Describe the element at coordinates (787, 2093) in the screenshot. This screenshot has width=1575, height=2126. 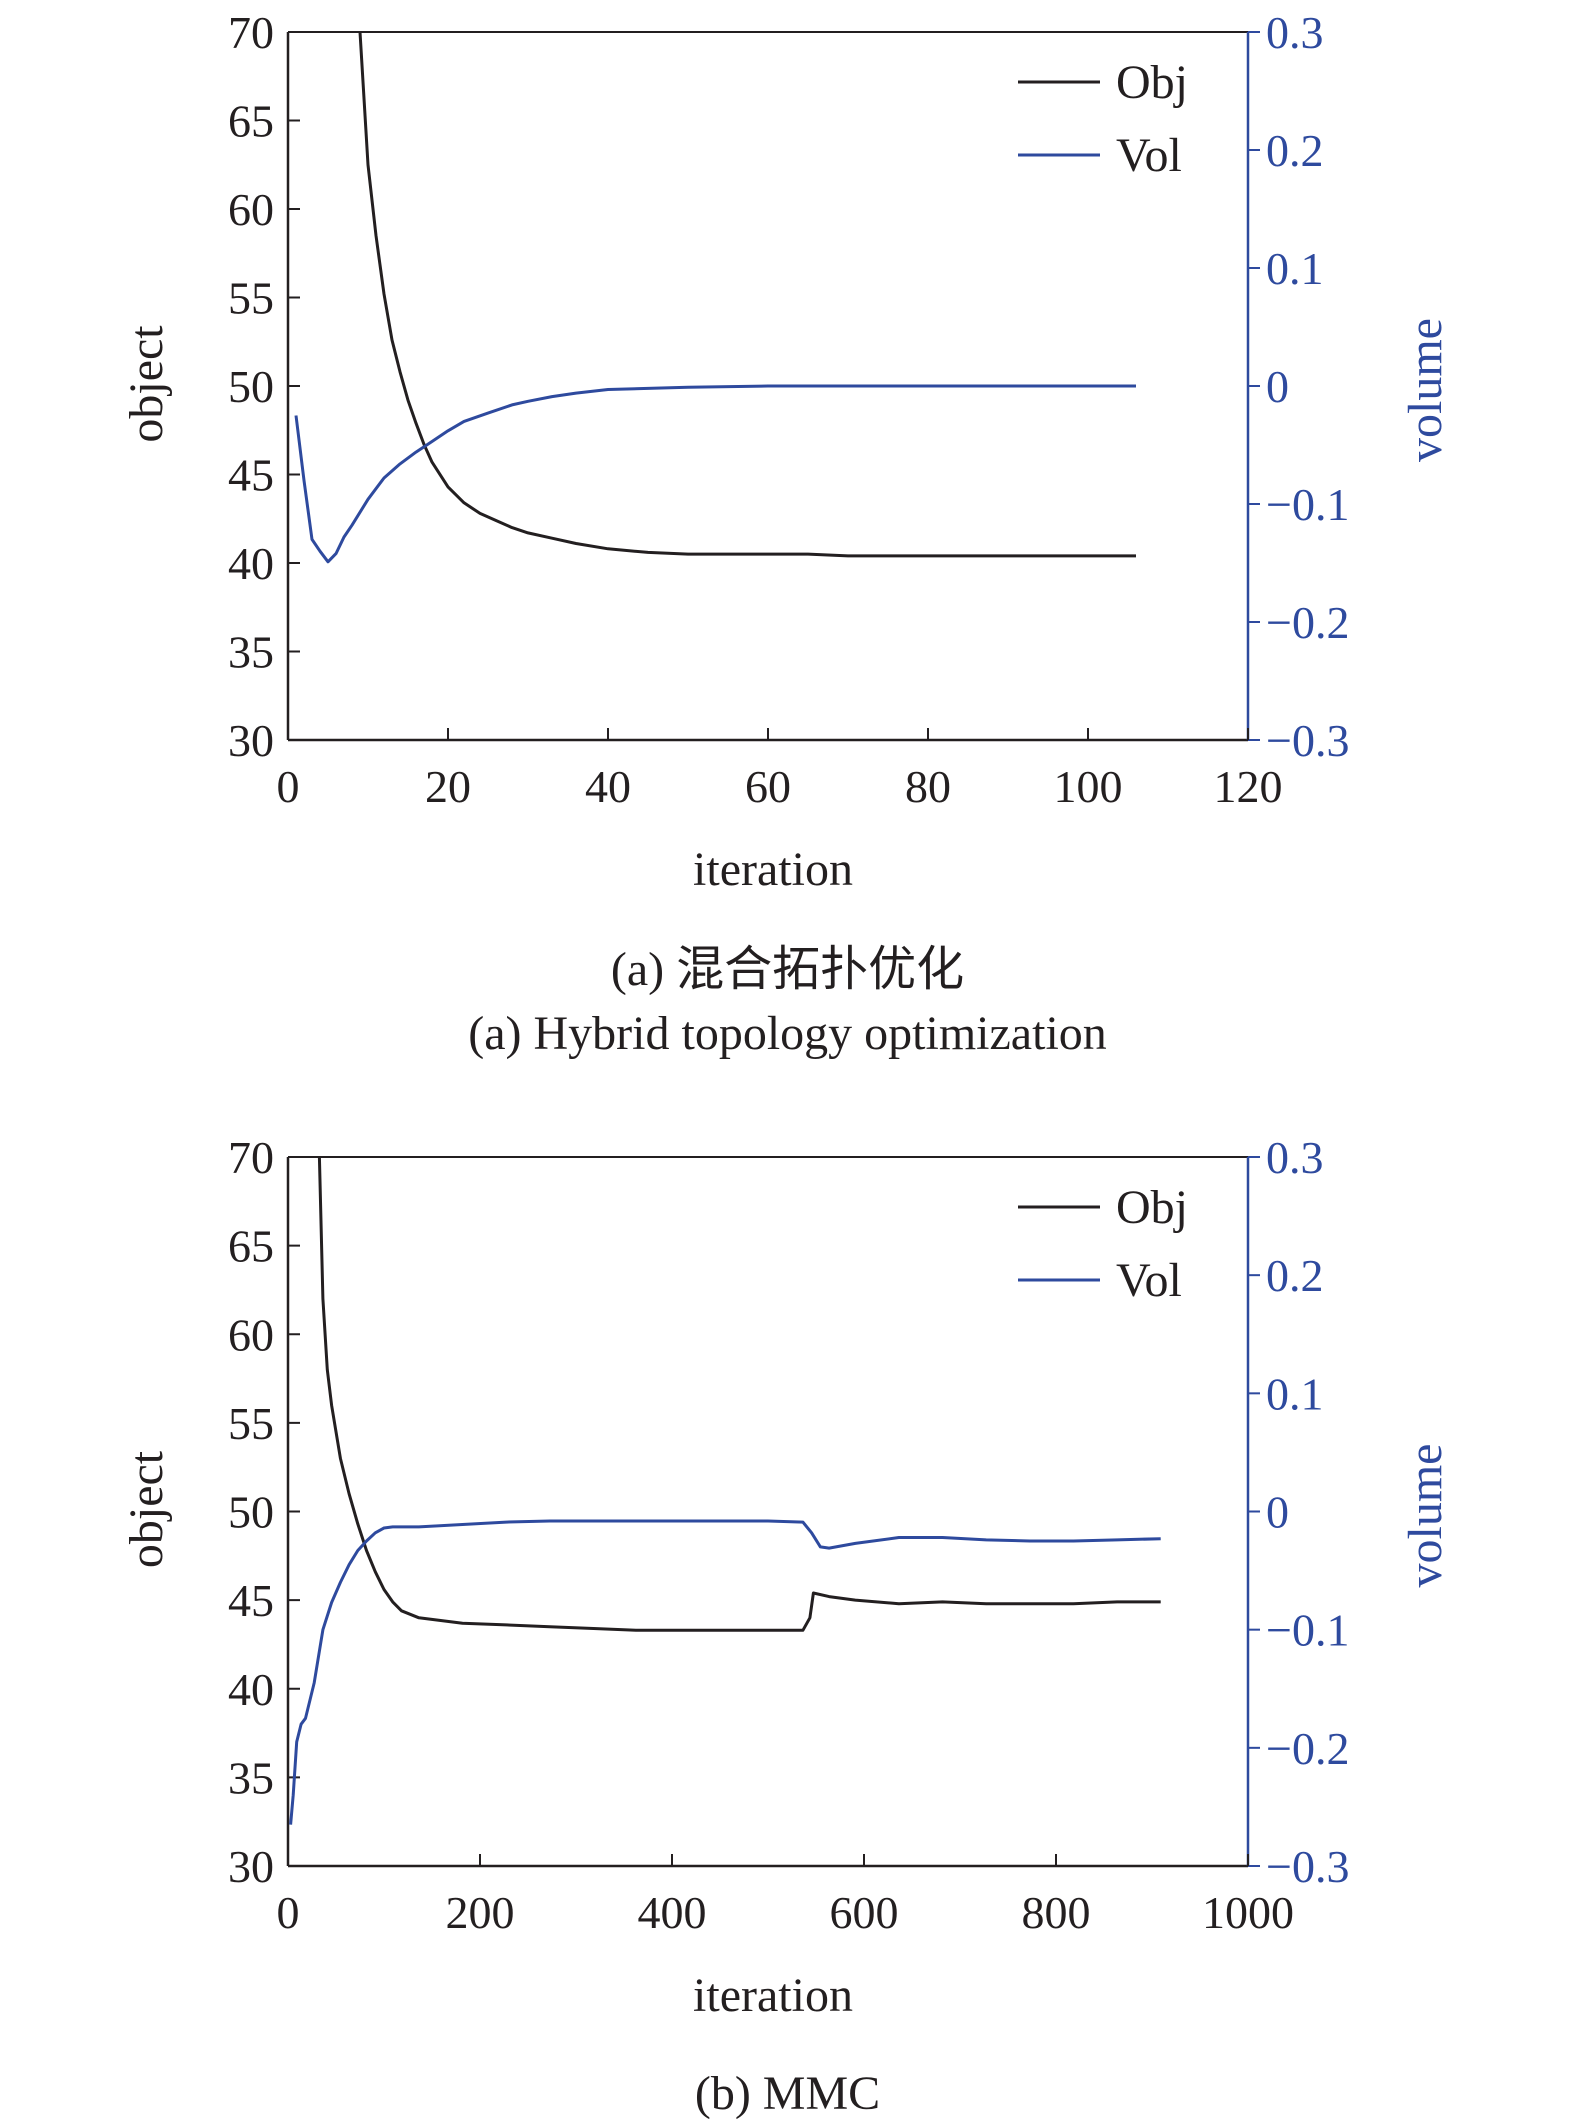
I see `caption-b: (b) MMC` at that location.